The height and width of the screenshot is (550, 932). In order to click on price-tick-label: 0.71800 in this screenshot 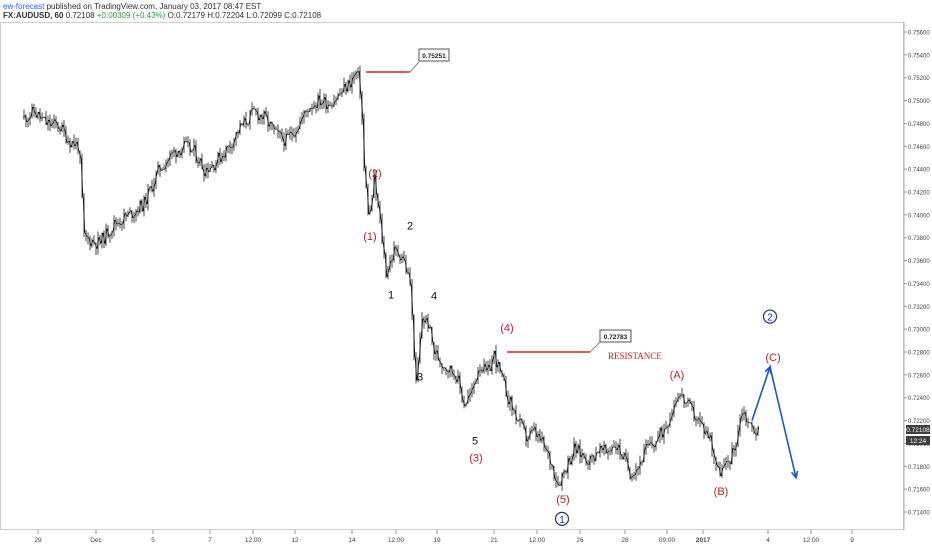, I will do `click(919, 468)`.